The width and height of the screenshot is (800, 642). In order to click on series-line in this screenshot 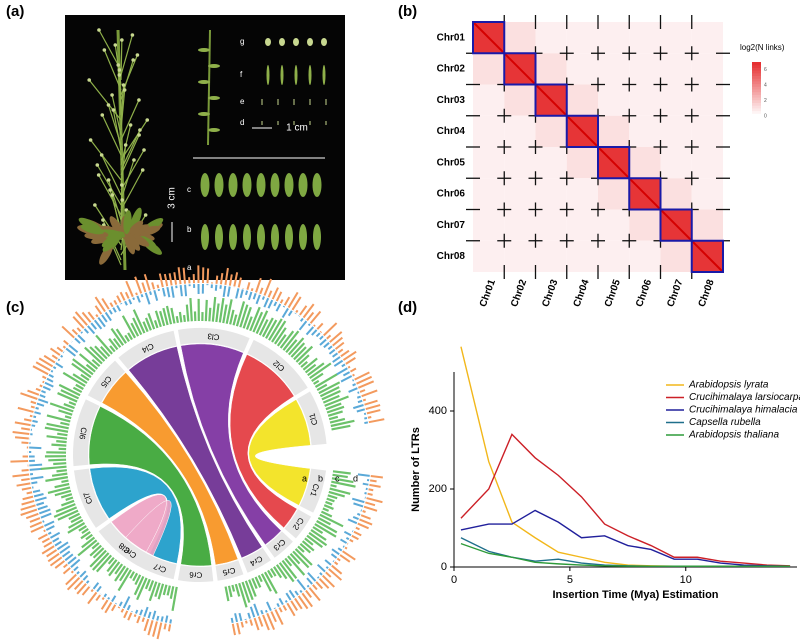, I will do `click(625, 500)`.